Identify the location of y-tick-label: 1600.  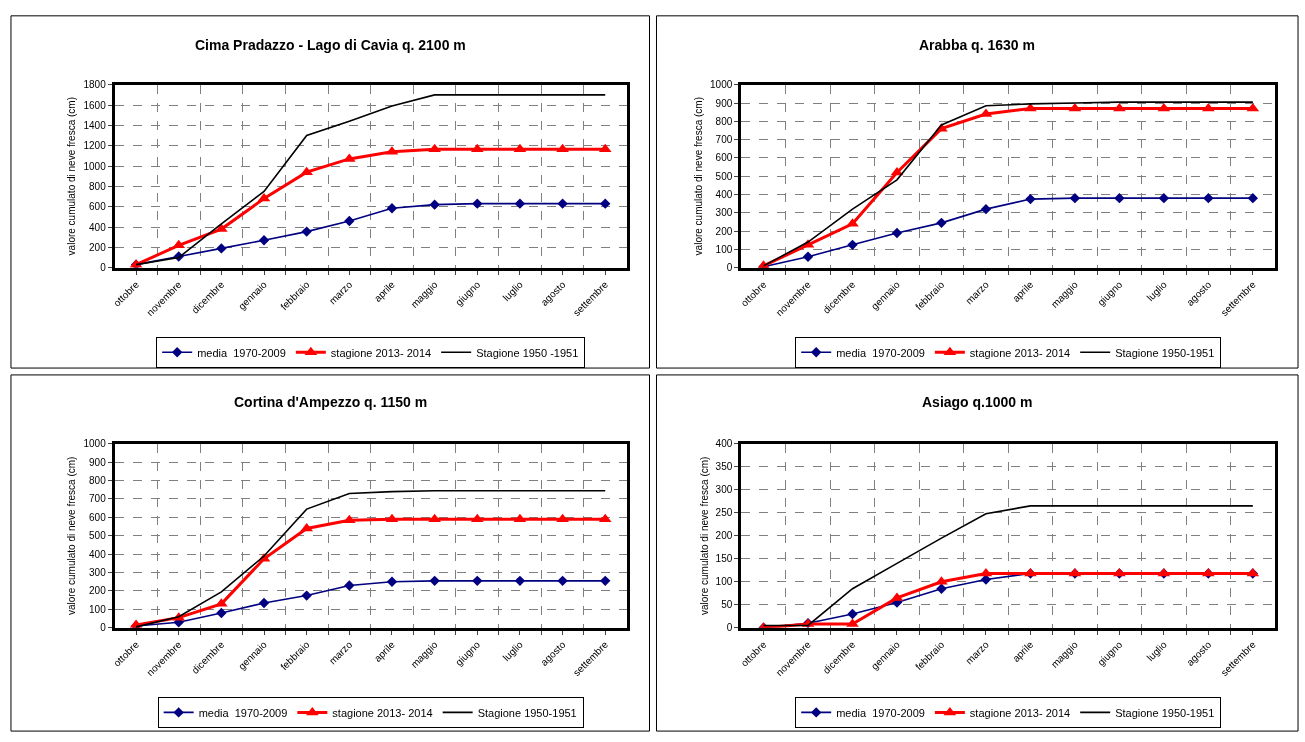
(95, 105).